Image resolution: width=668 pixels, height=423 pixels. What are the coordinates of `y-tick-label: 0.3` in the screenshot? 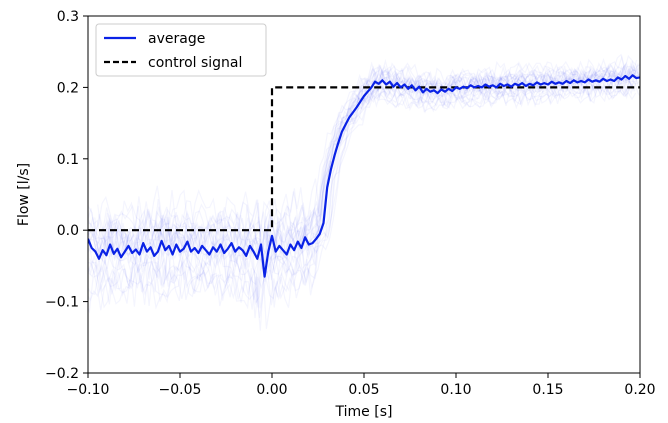 It's located at (68, 17).